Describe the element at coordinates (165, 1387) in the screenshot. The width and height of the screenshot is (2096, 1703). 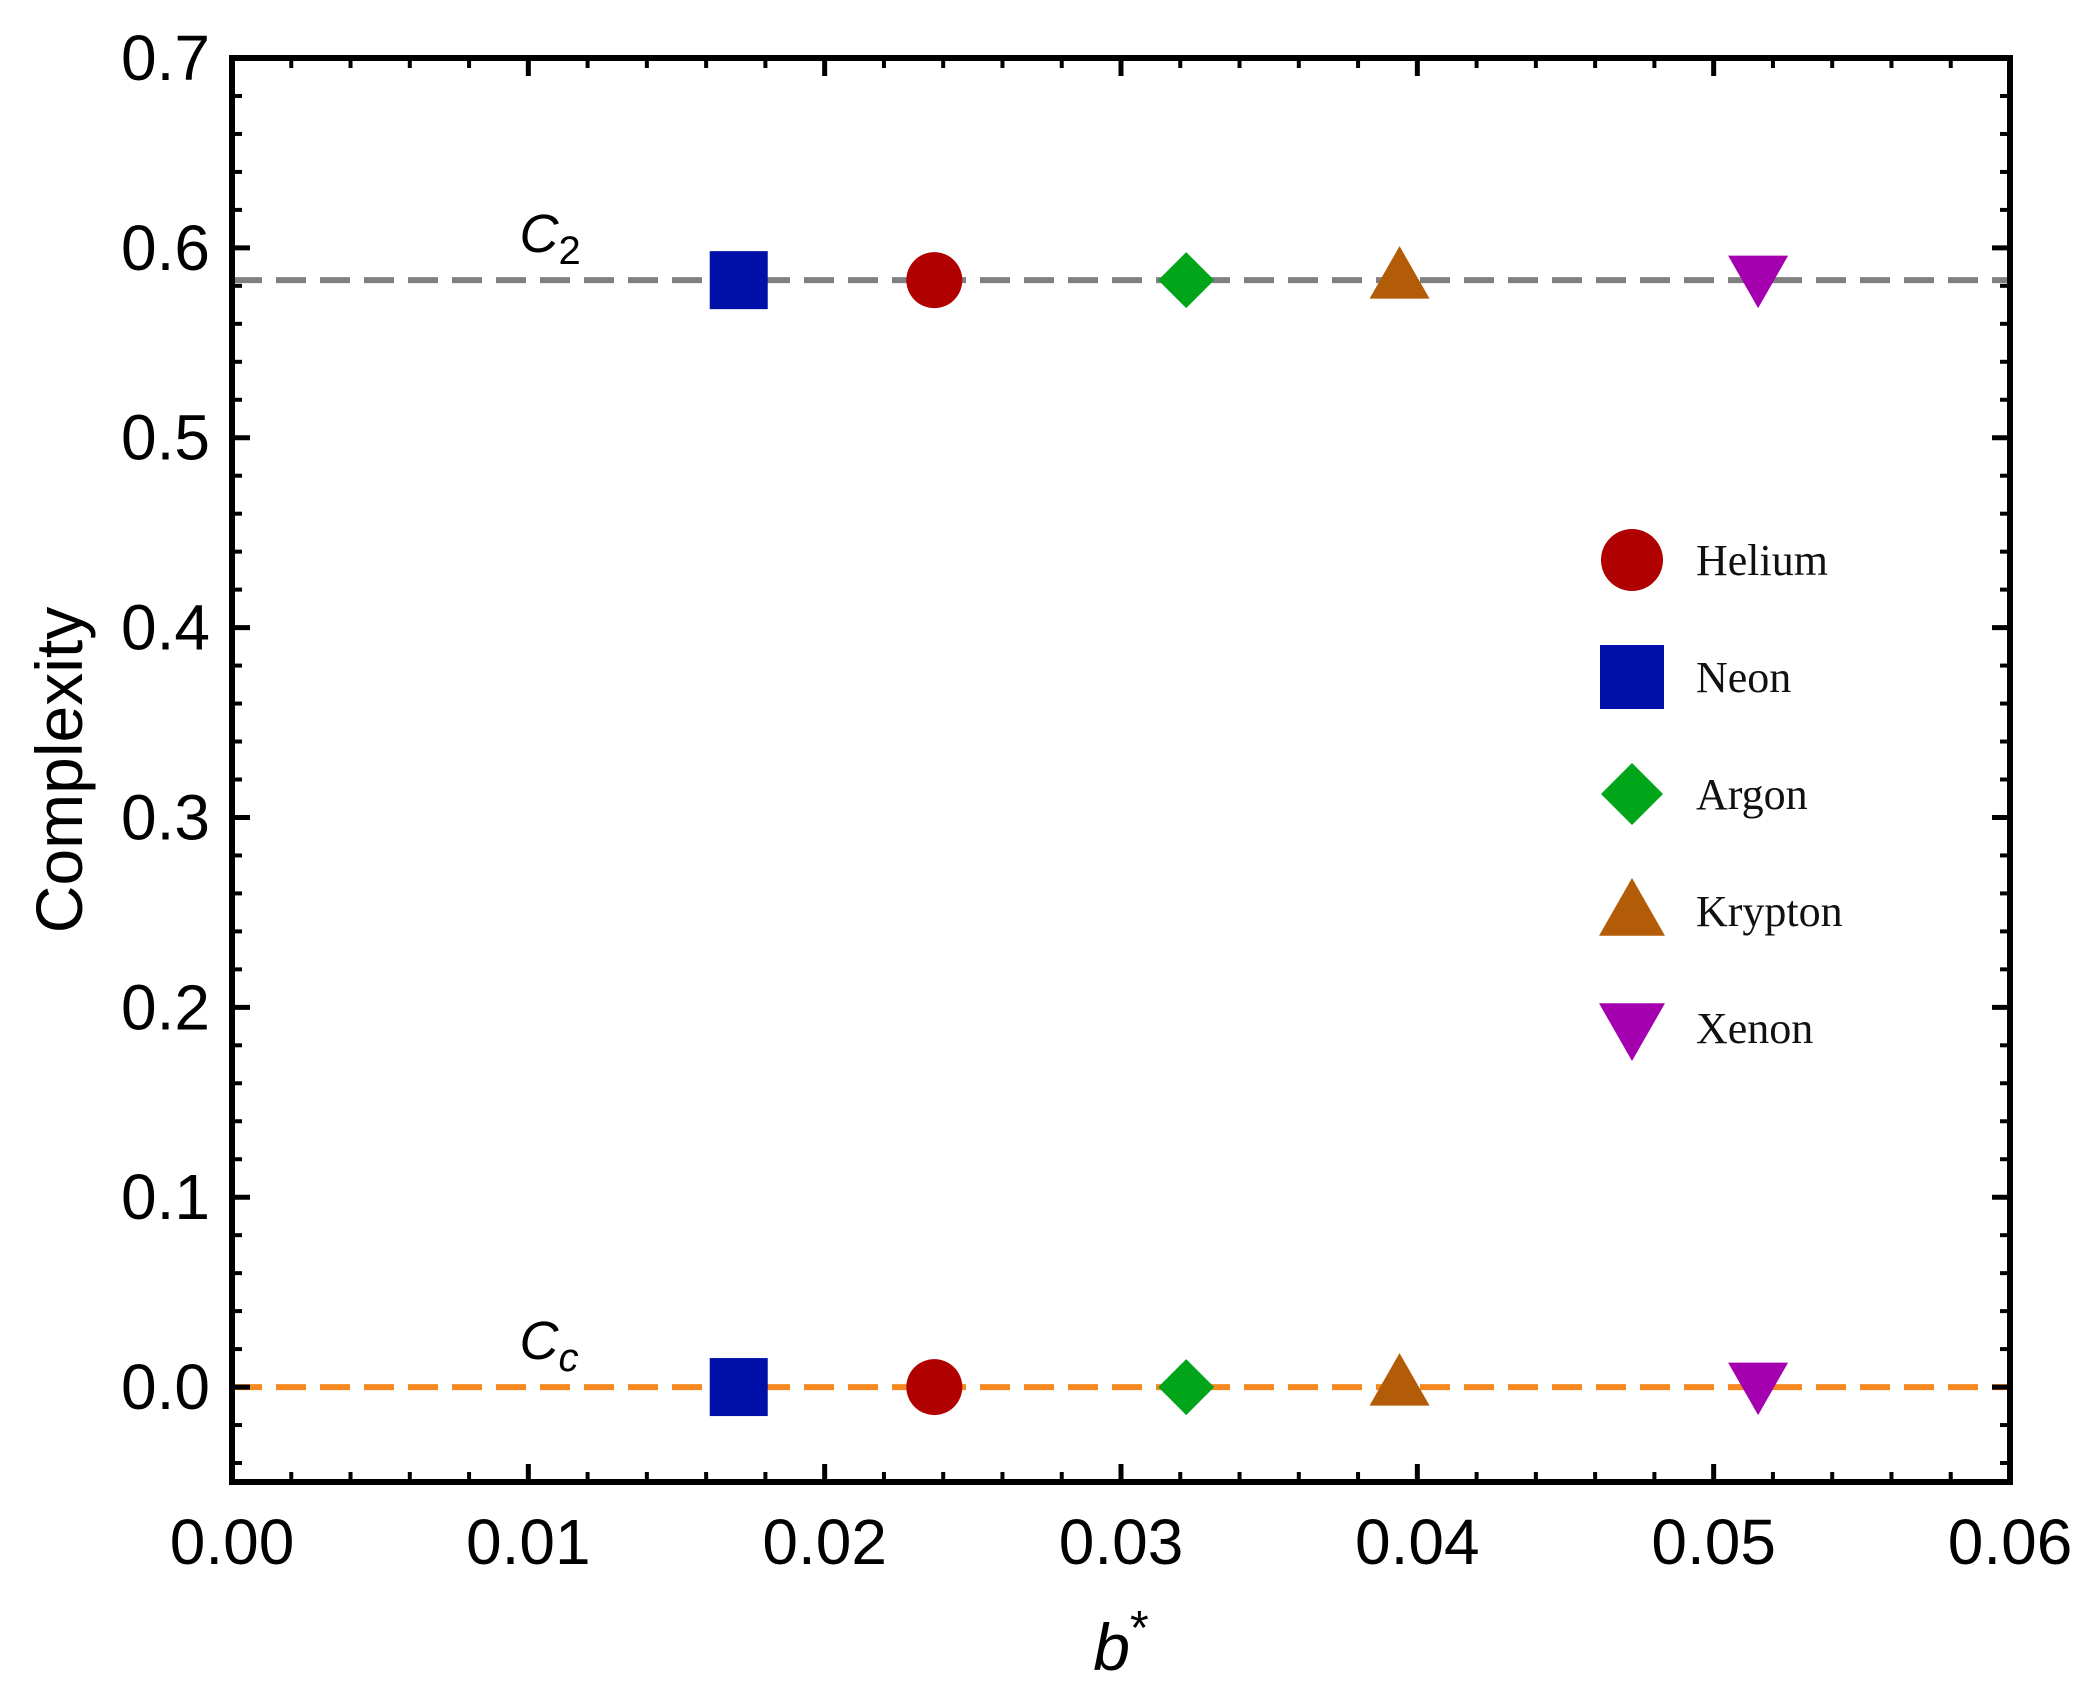
I see `y-tick-label: 0.0` at that location.